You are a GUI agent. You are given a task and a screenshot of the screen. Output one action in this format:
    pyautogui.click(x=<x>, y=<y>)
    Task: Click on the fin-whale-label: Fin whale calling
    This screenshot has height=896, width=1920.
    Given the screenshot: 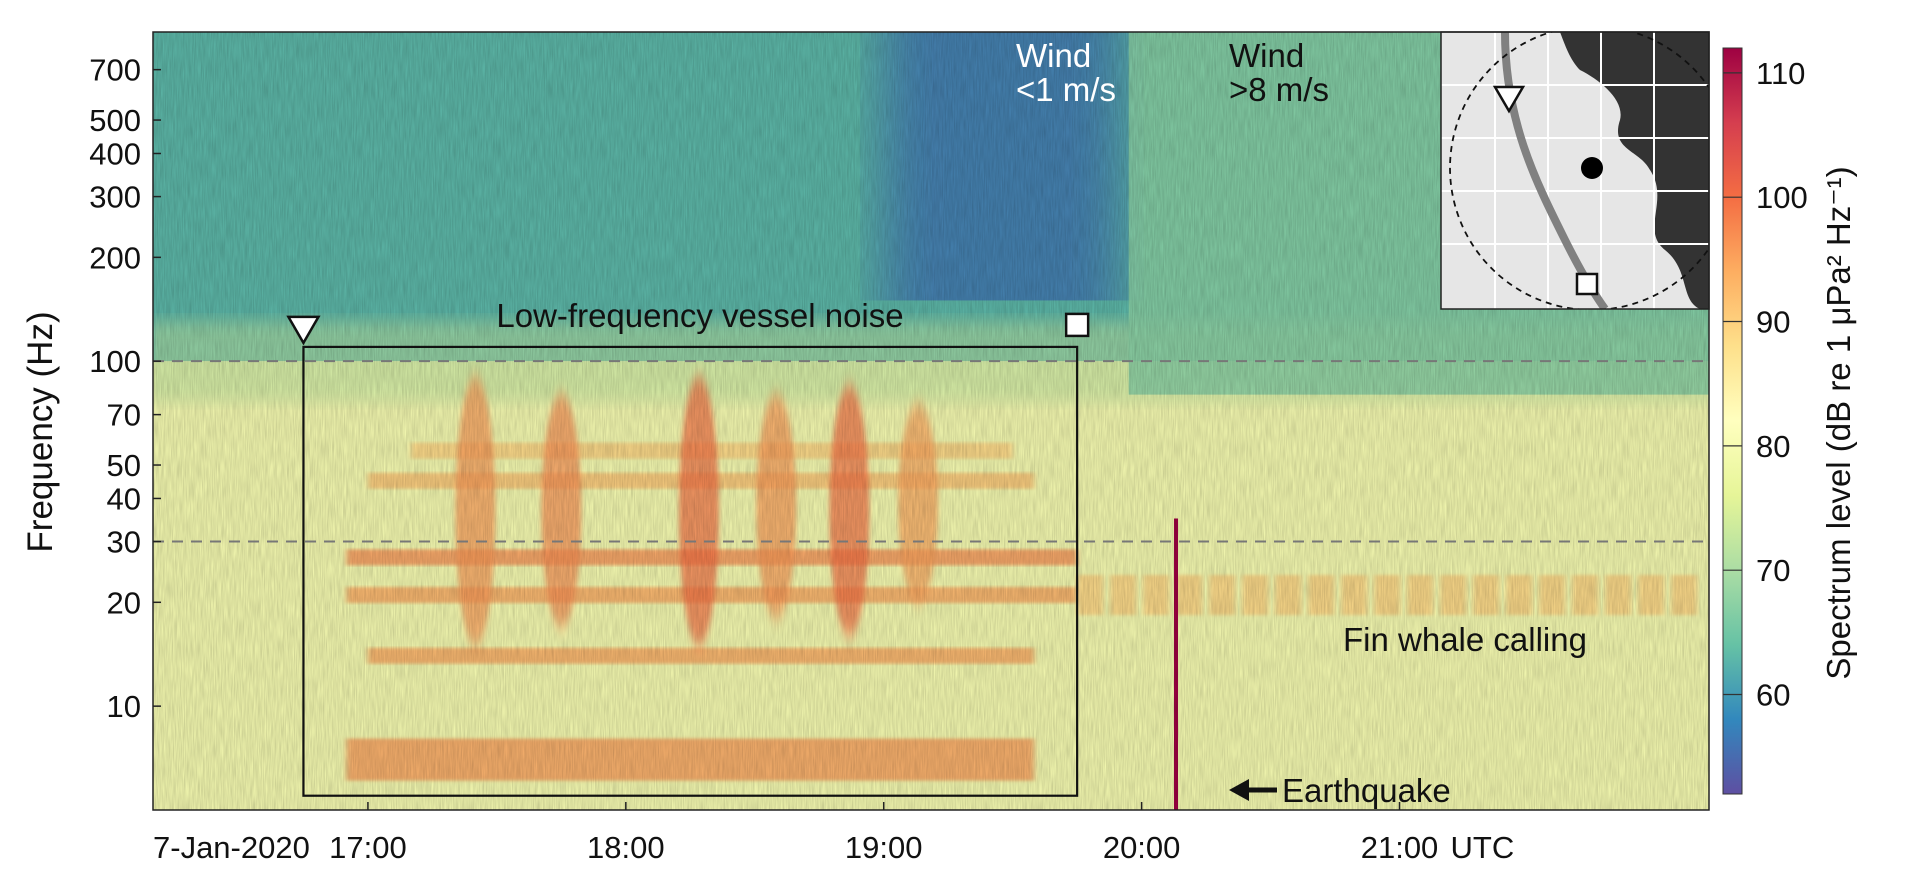 What is the action you would take?
    pyautogui.click(x=1465, y=639)
    